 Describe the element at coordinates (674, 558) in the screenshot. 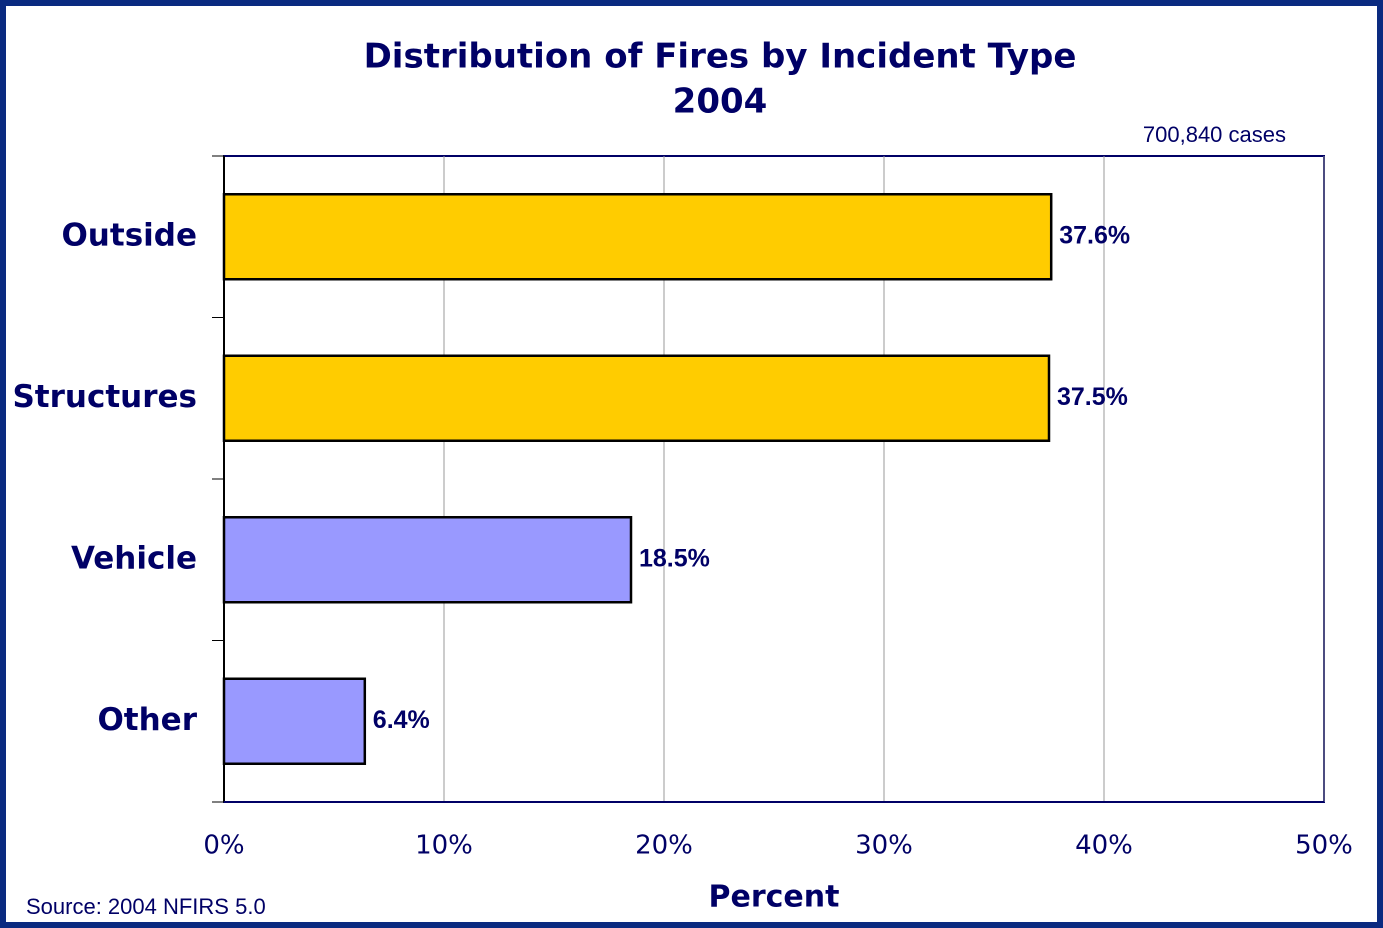

I see `value-label: 18.5%` at that location.